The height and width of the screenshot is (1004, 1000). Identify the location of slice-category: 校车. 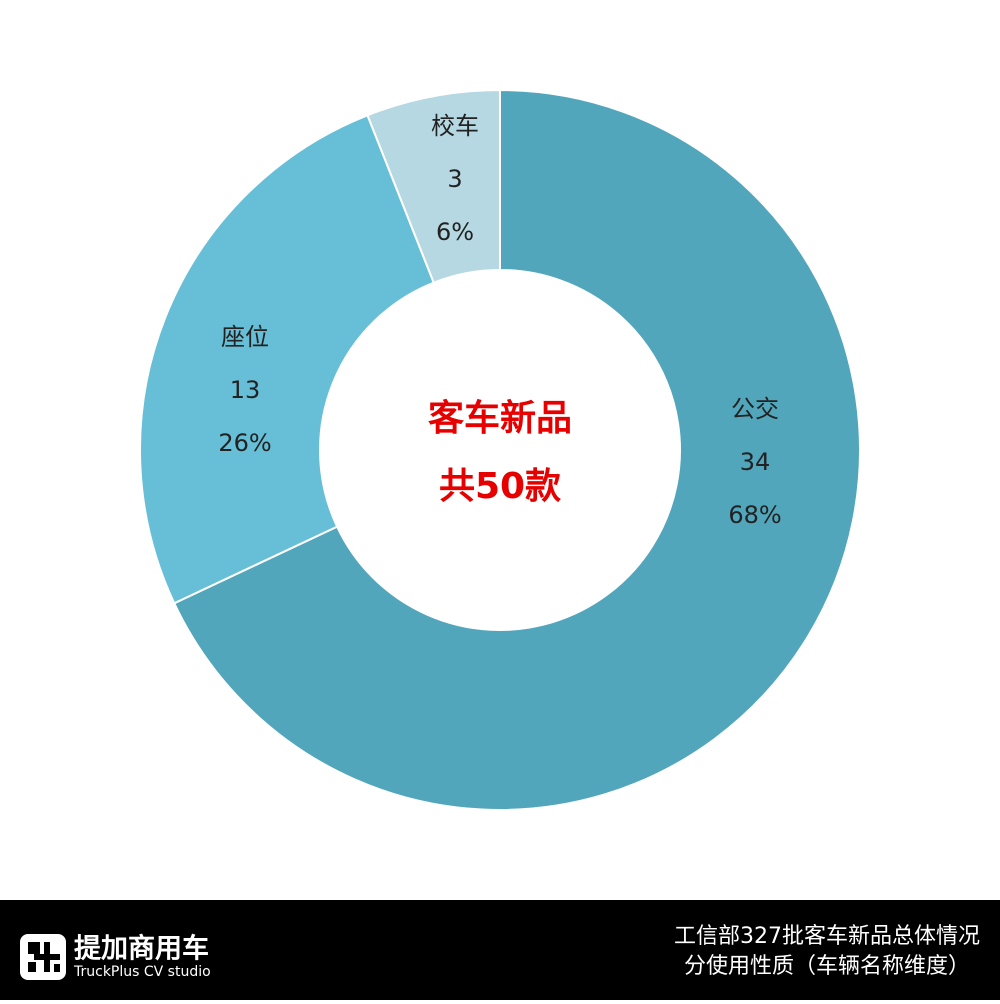
(455, 126).